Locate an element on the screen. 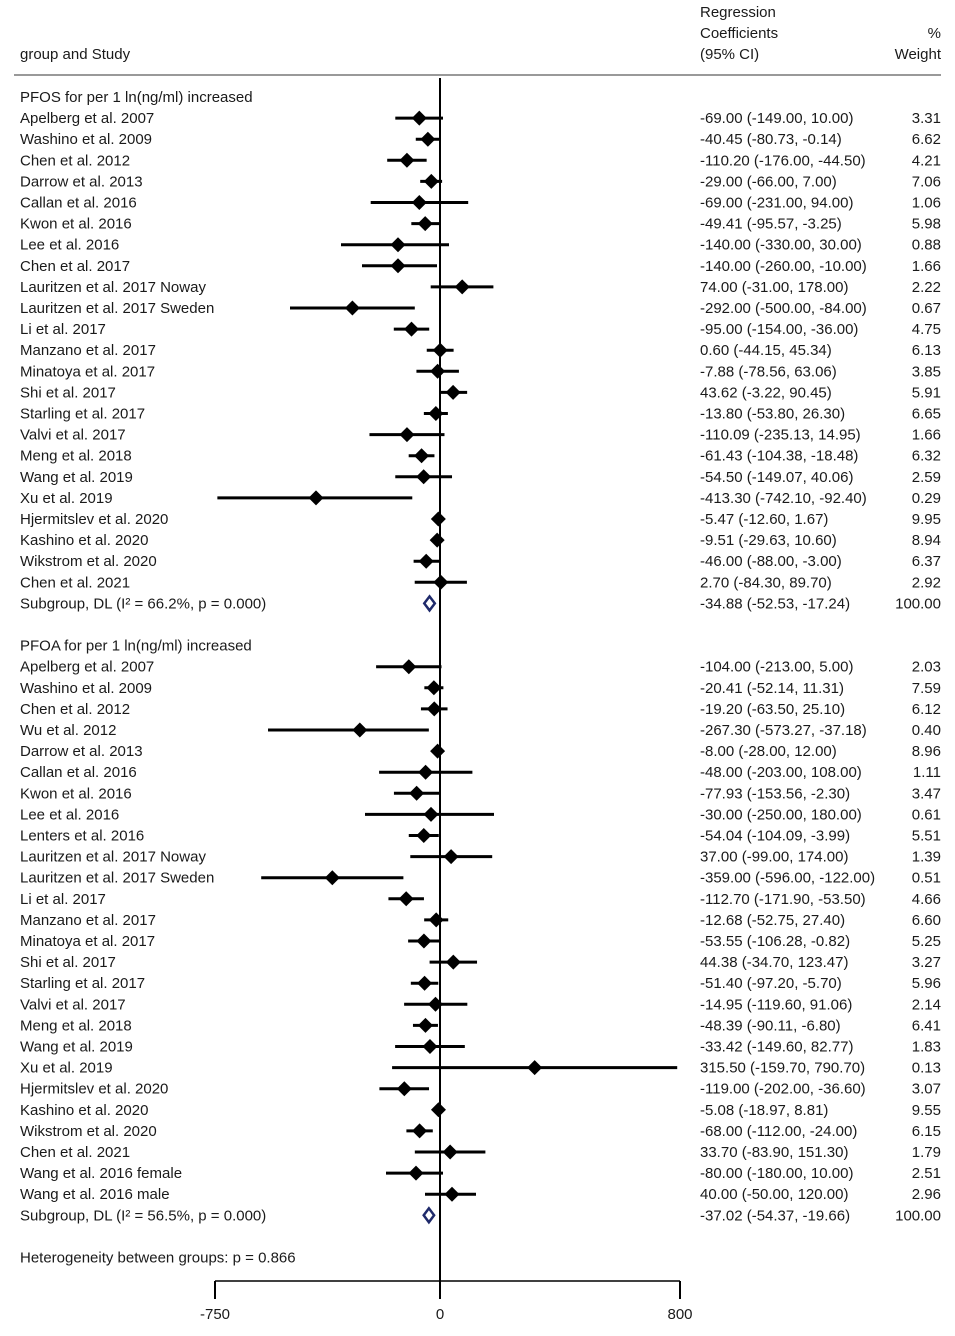  weight-text: 1.79 is located at coordinates (926, 1152).